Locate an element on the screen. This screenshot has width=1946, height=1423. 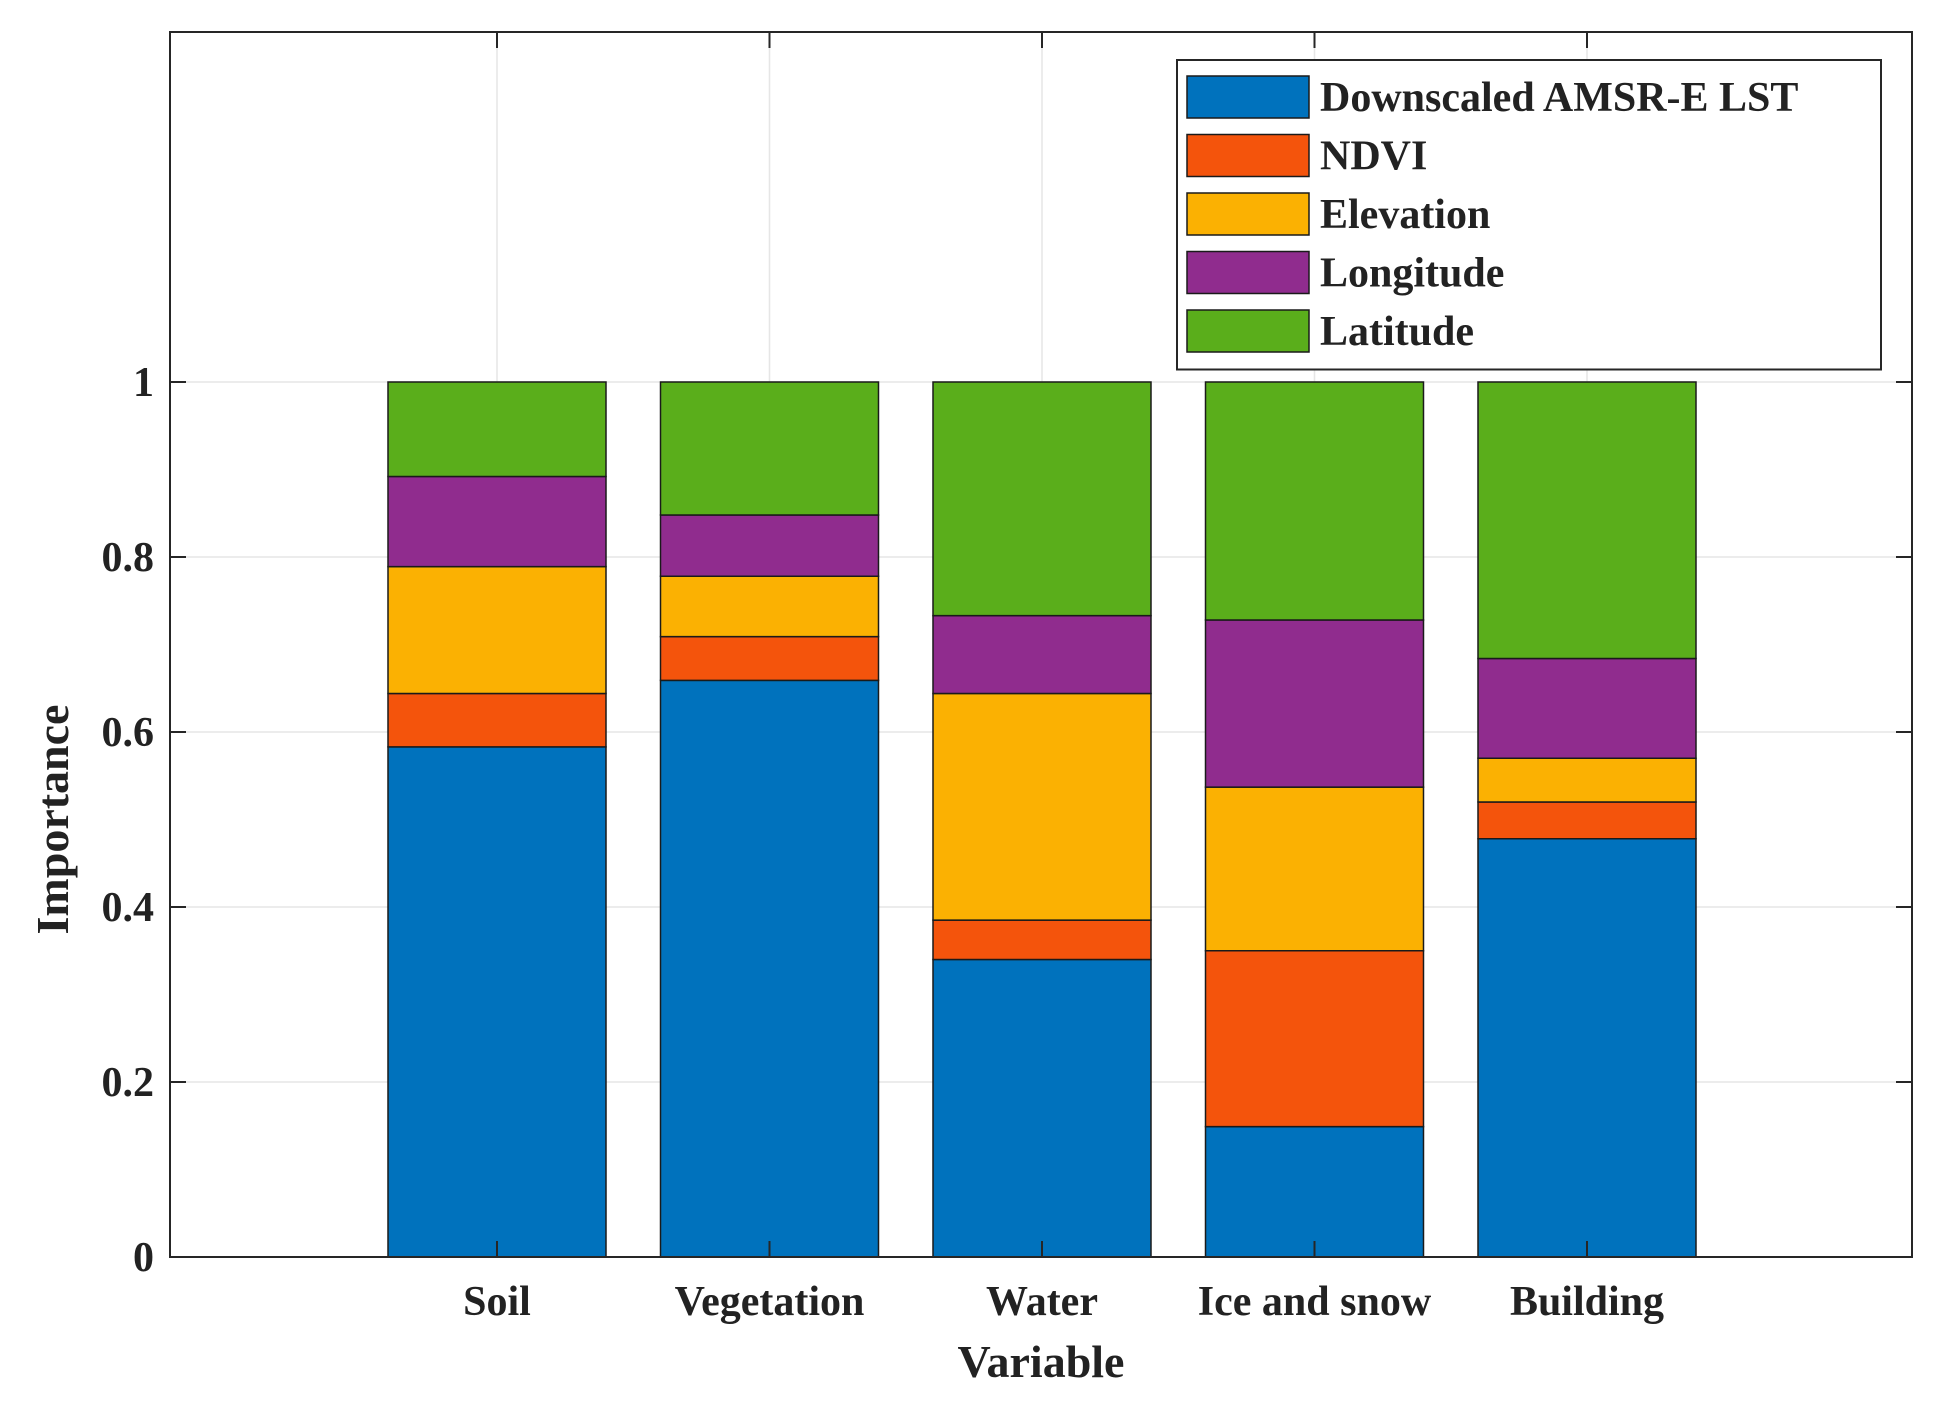
y-tick-label: 0.8 is located at coordinates (128, 558).